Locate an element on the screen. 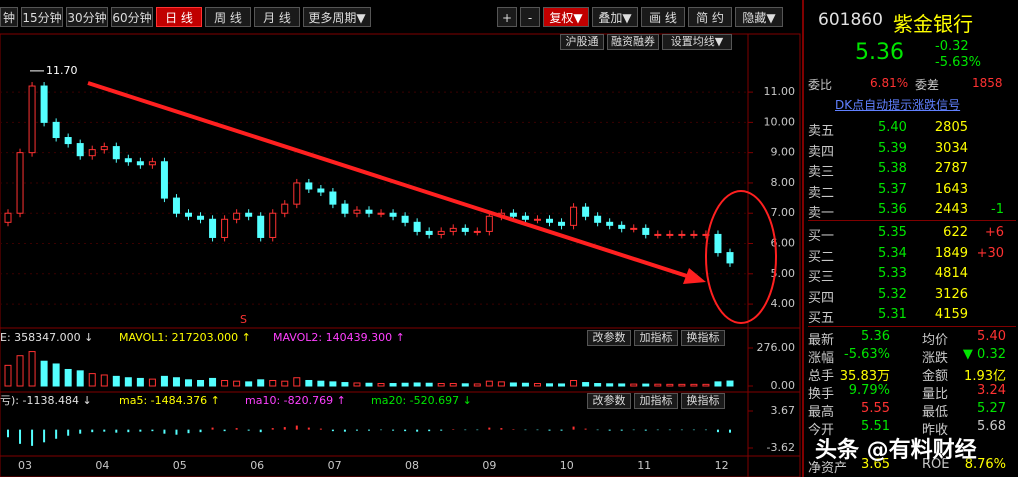 Image resolution: width=1018 pixels, height=477 pixels. indicator-value: ma20: -520.697 ↓ is located at coordinates (421, 400).